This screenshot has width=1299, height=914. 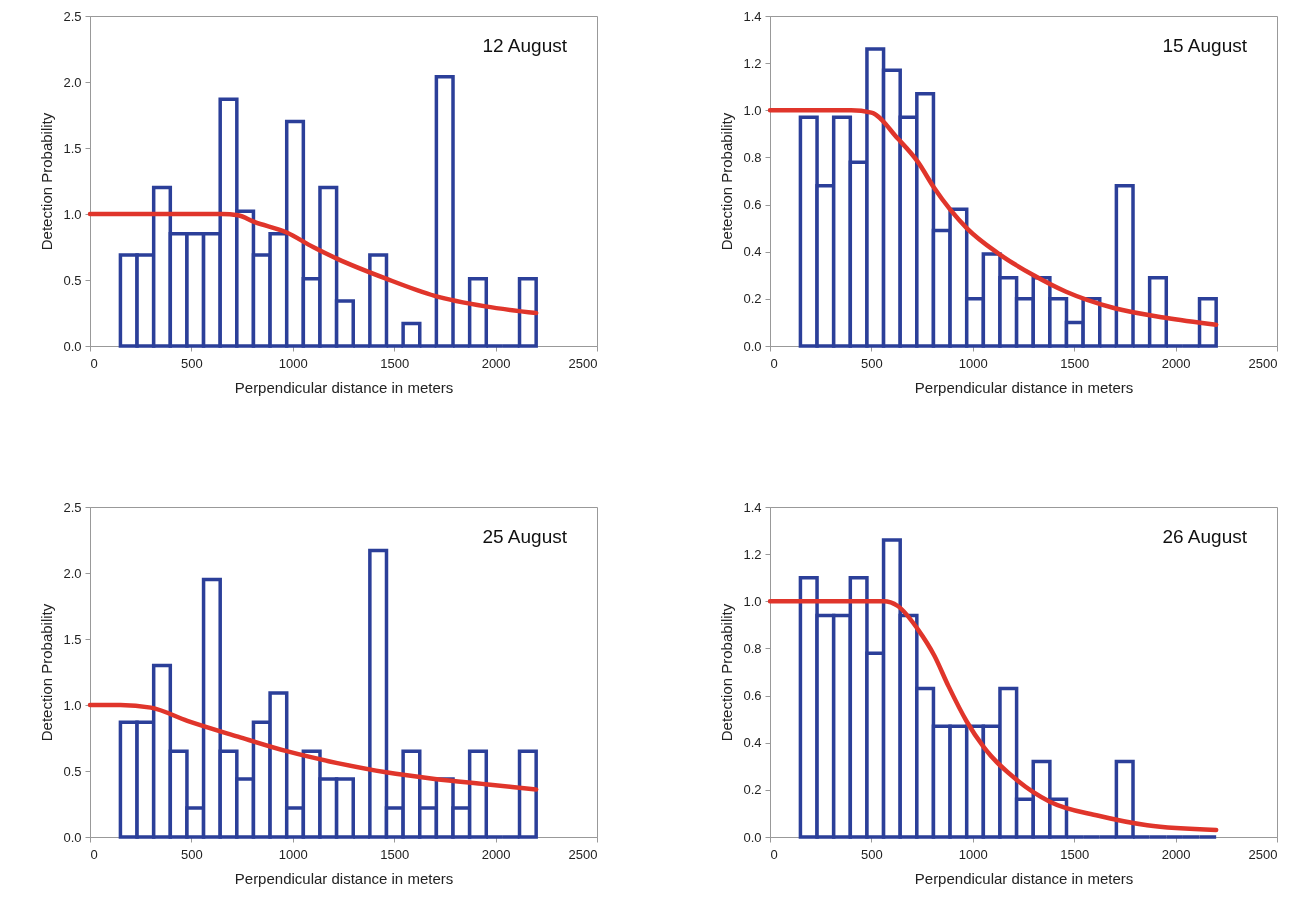 What do you see at coordinates (1205, 536) in the screenshot?
I see `annotation: 26 August` at bounding box center [1205, 536].